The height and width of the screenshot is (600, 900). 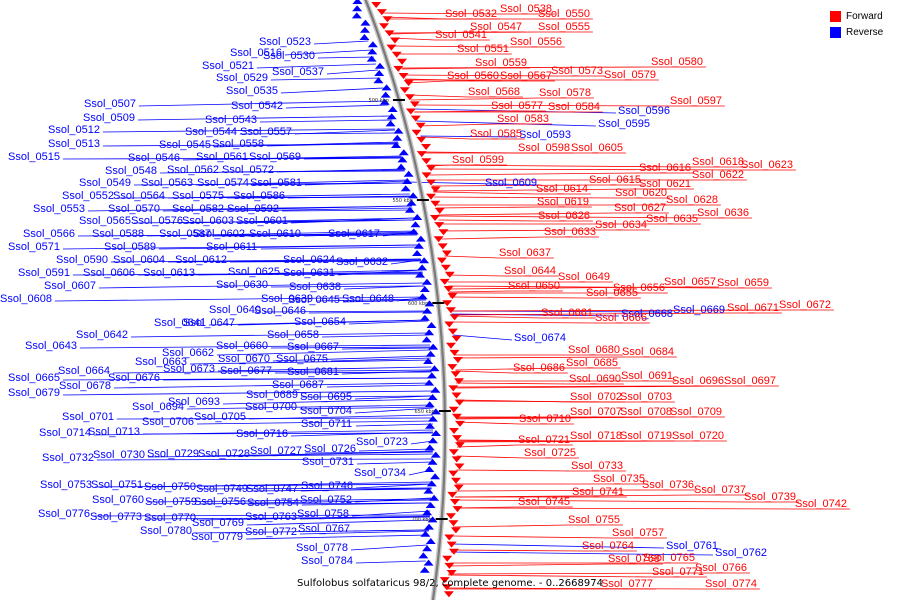 What do you see at coordinates (534, 286) in the screenshot?
I see `forward-gene-label: Ssol_0650` at bounding box center [534, 286].